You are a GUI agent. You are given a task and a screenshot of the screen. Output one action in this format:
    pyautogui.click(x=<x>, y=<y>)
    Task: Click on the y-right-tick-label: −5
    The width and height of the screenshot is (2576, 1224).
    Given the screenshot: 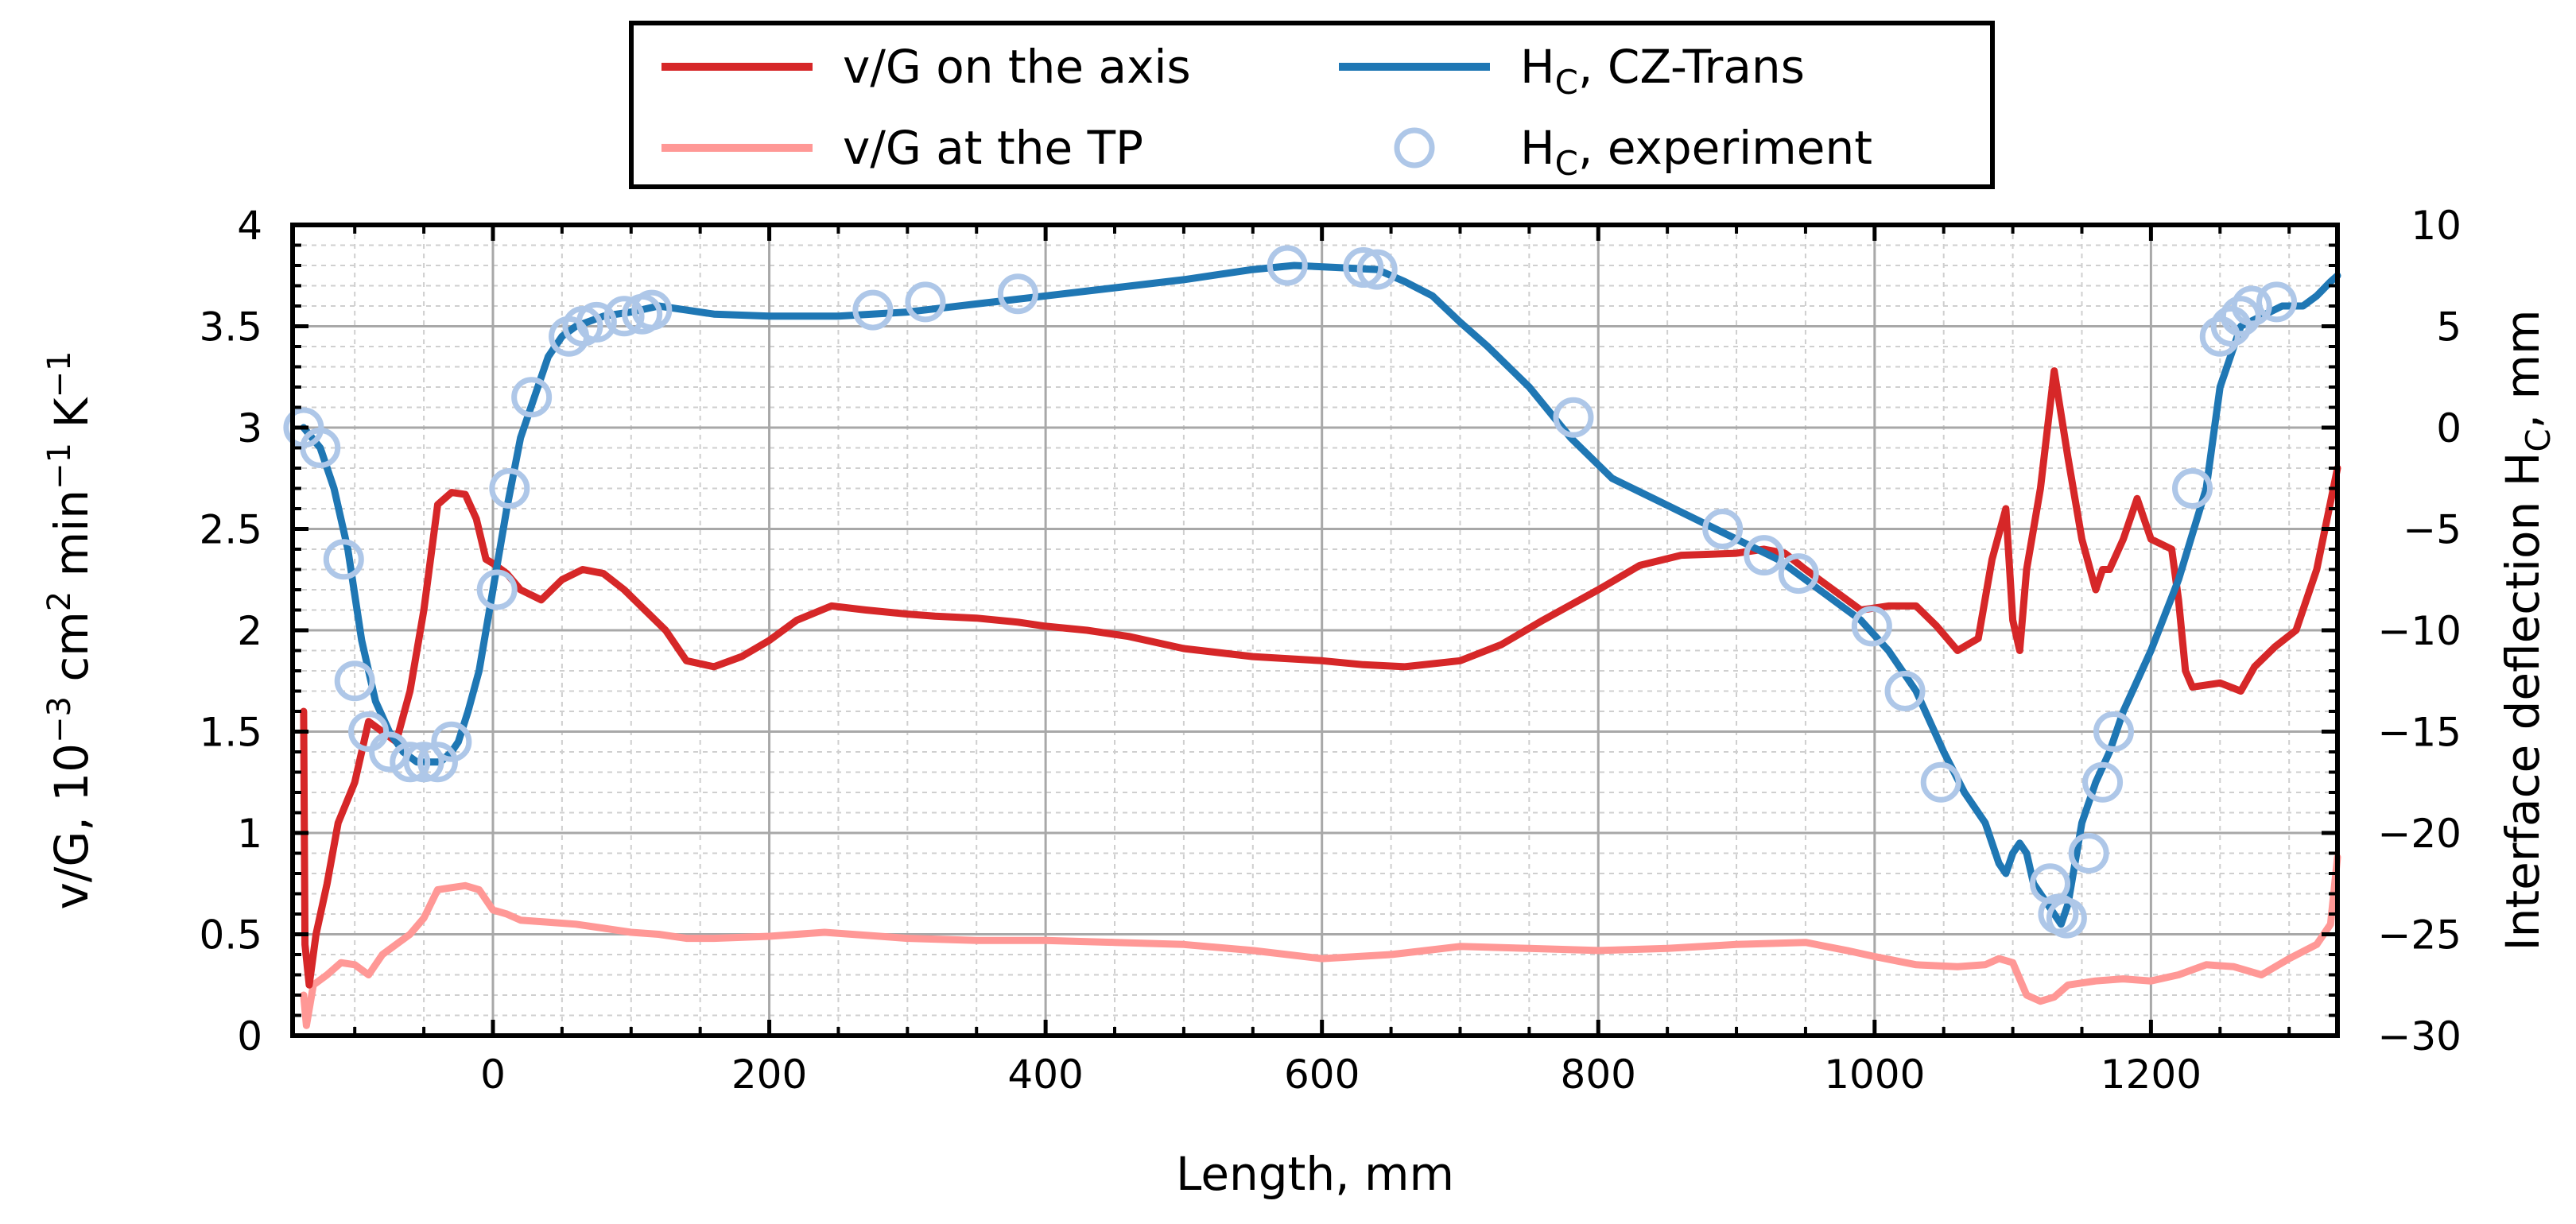 What is the action you would take?
    pyautogui.click(x=2432, y=530)
    